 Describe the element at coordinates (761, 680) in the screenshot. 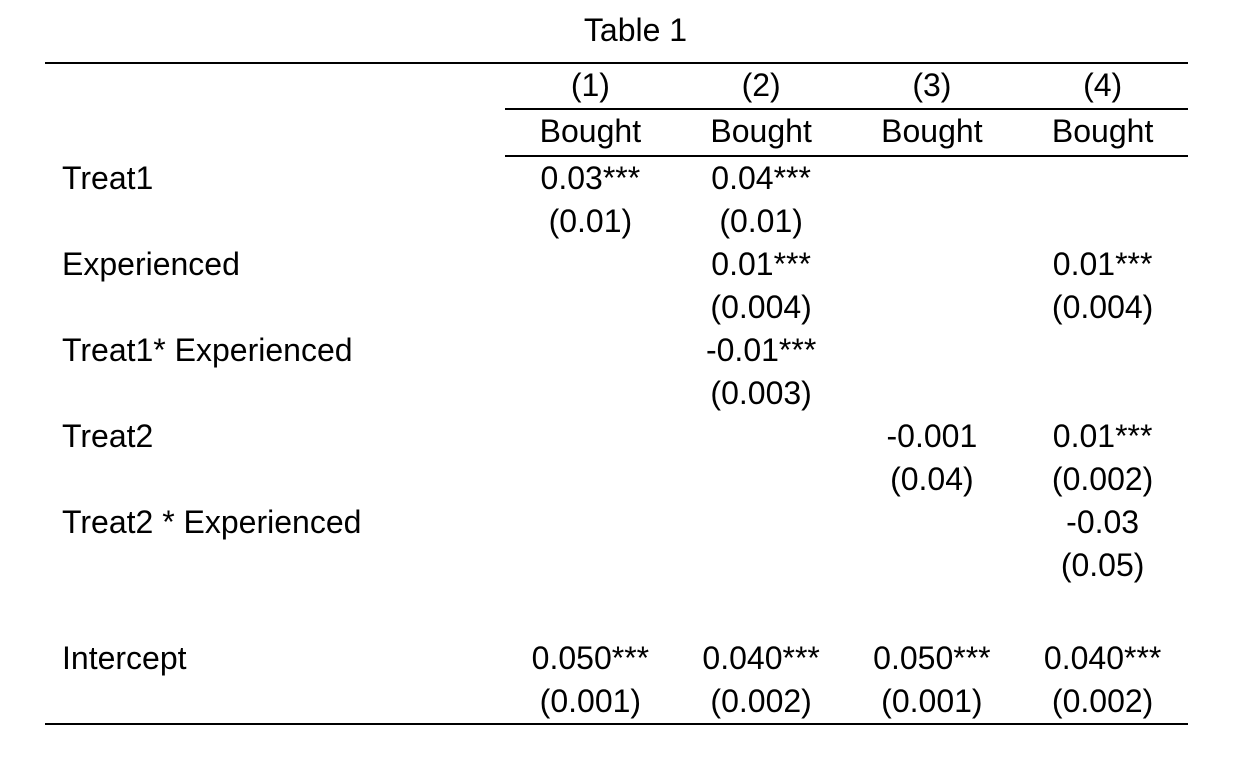

I see `cell-col2: 0.040*** (0.002)` at that location.